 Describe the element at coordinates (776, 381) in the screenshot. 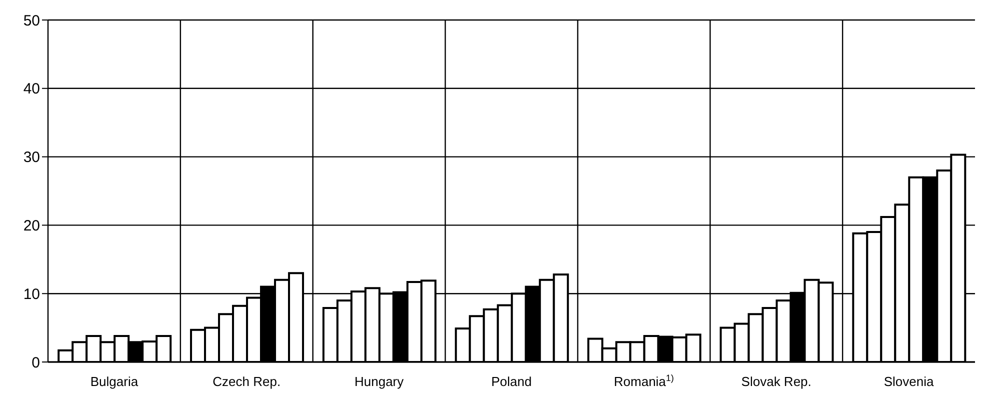

I see `x-tick-label: Slovak Rep.` at that location.